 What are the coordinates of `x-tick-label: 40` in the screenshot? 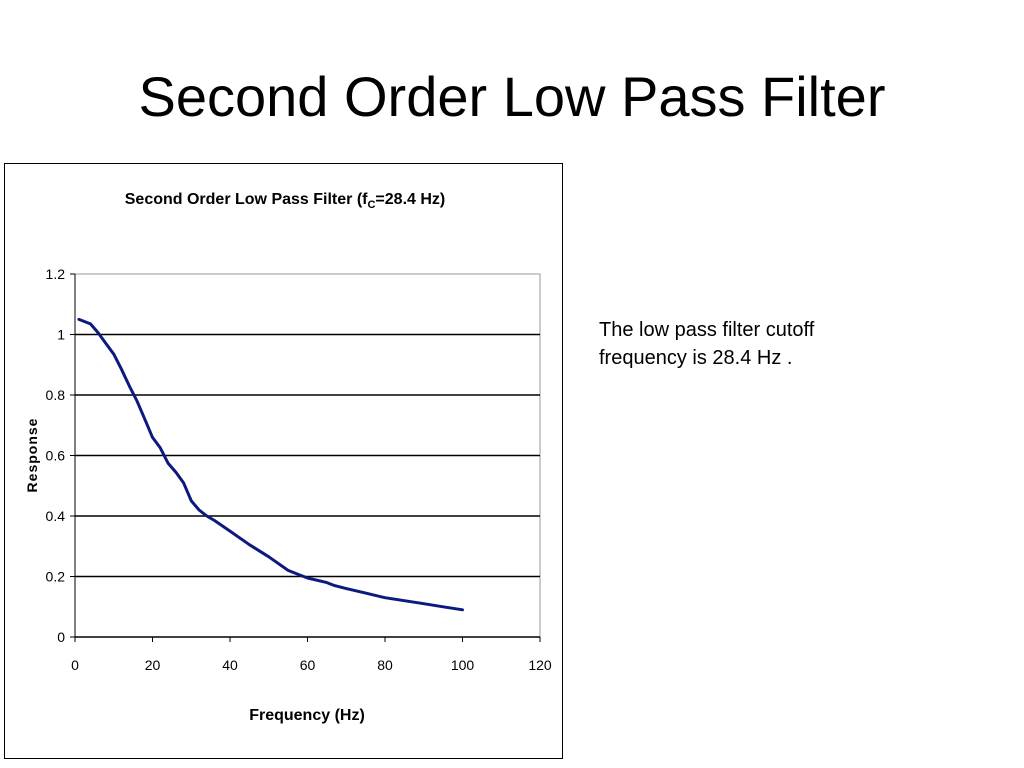 It's located at (230, 665).